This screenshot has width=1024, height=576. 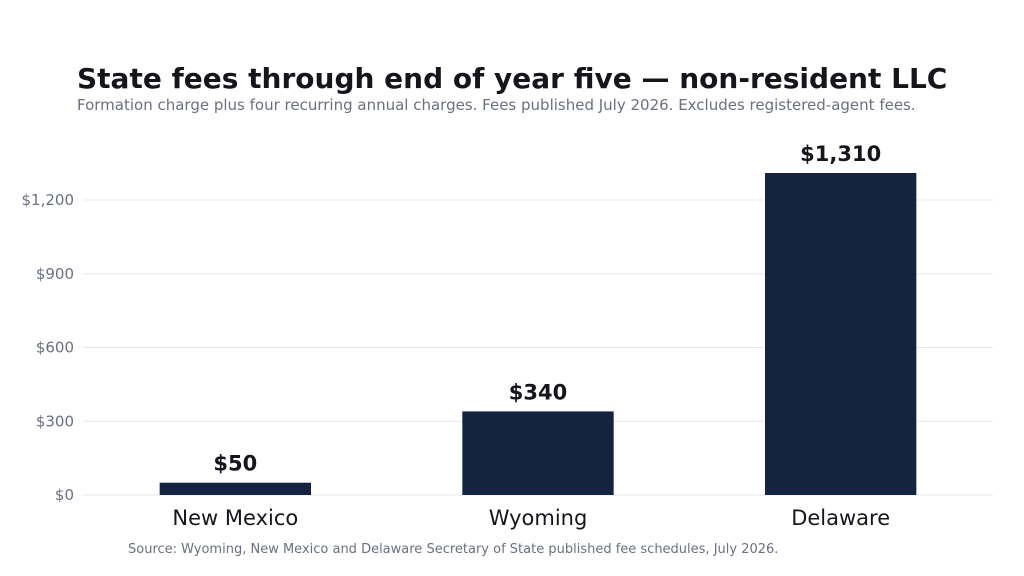 What do you see at coordinates (538, 392) in the screenshot?
I see `bar-value-label: $340` at bounding box center [538, 392].